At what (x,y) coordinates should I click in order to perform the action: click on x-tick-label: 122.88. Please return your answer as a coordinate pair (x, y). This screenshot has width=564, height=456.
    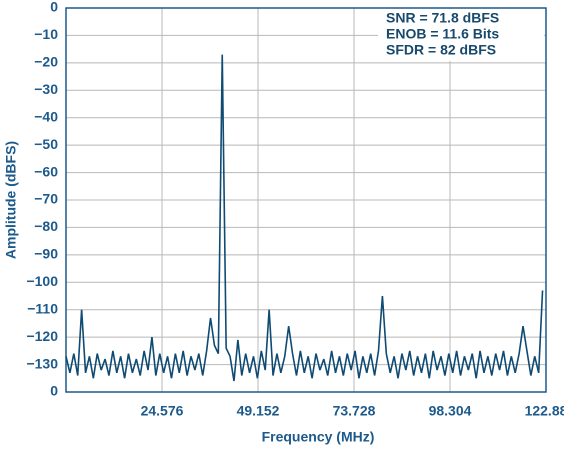
    Looking at the image, I should click on (544, 411).